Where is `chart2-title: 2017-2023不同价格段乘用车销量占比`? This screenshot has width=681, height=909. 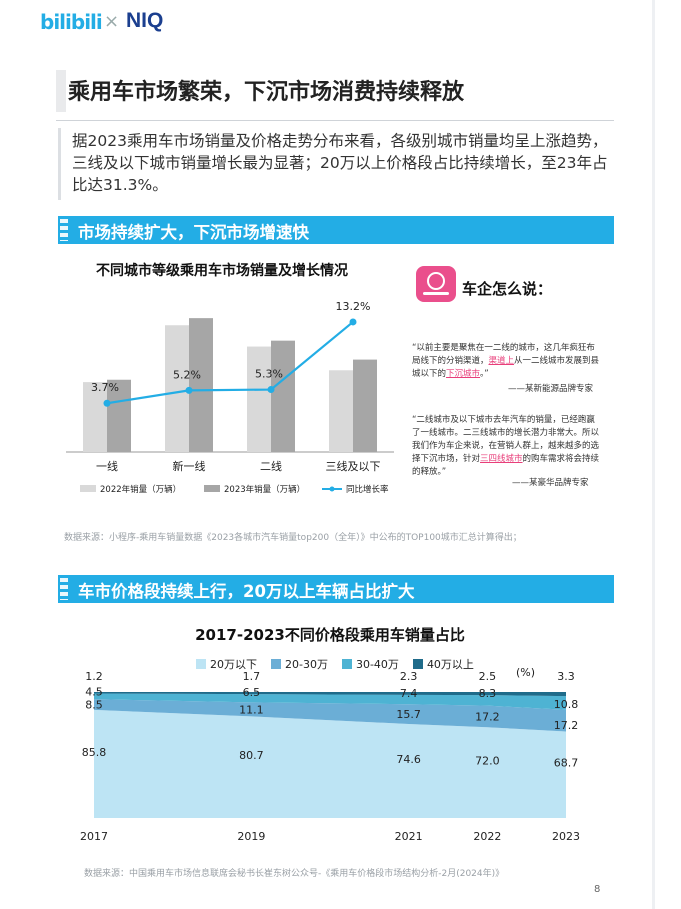 chart2-title: 2017-2023不同价格段乘用车销量占比 is located at coordinates (330, 635).